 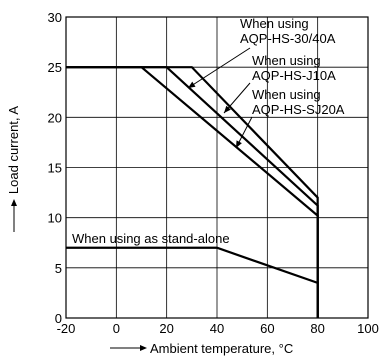 I want to click on x-tick-label: 40, so click(x=217, y=328).